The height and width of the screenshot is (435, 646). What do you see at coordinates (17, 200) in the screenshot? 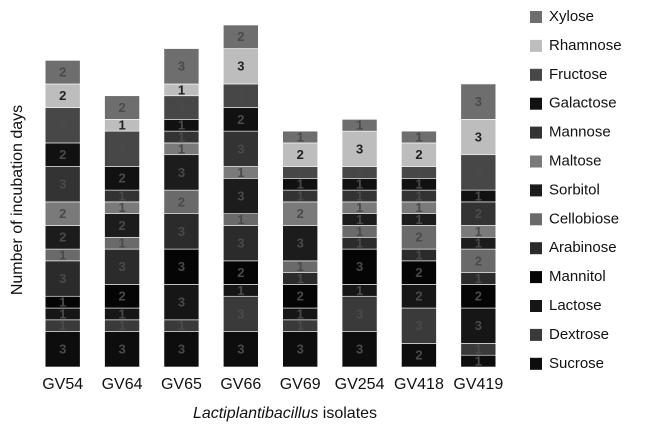
I see `y-axis-title: Number of incubation days` at bounding box center [17, 200].